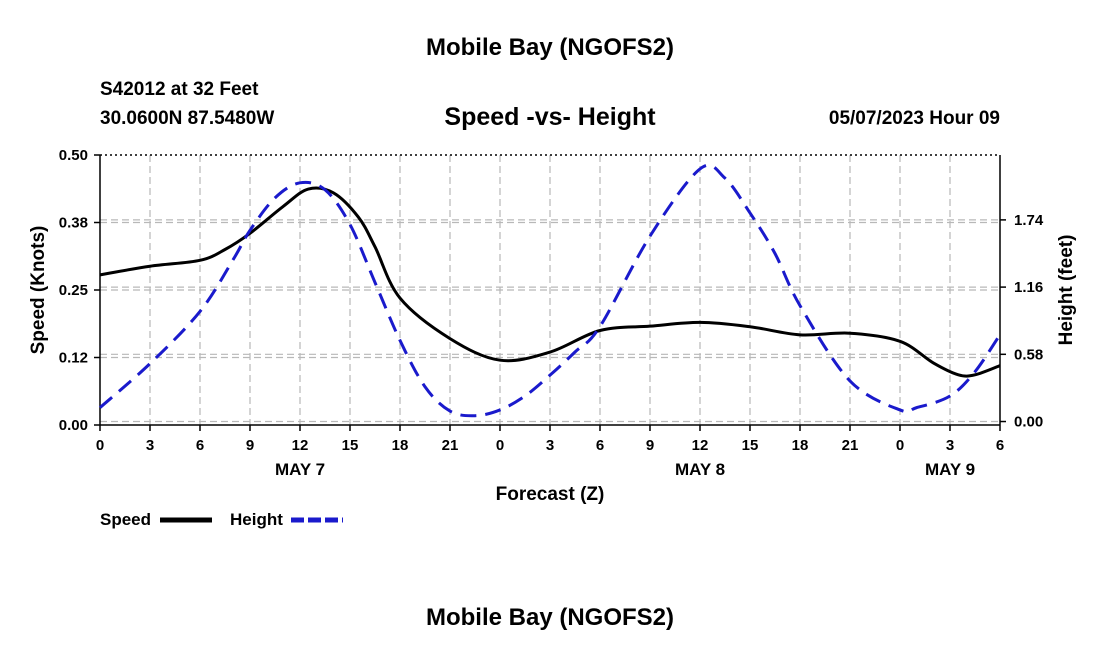 The image size is (1100, 650). What do you see at coordinates (950, 469) in the screenshot?
I see `date-label: MAY 9` at bounding box center [950, 469].